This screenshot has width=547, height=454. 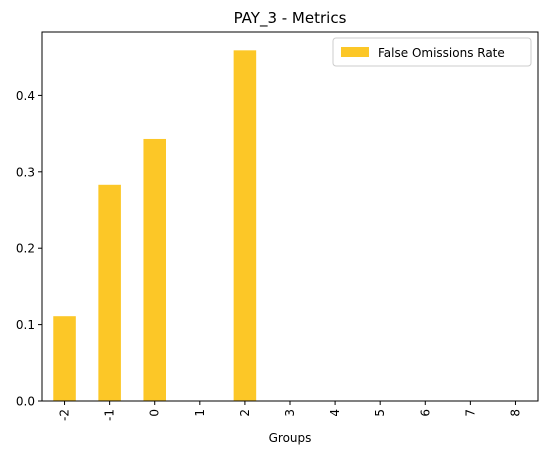 I want to click on y-tick-label: 0.4, so click(x=25, y=96).